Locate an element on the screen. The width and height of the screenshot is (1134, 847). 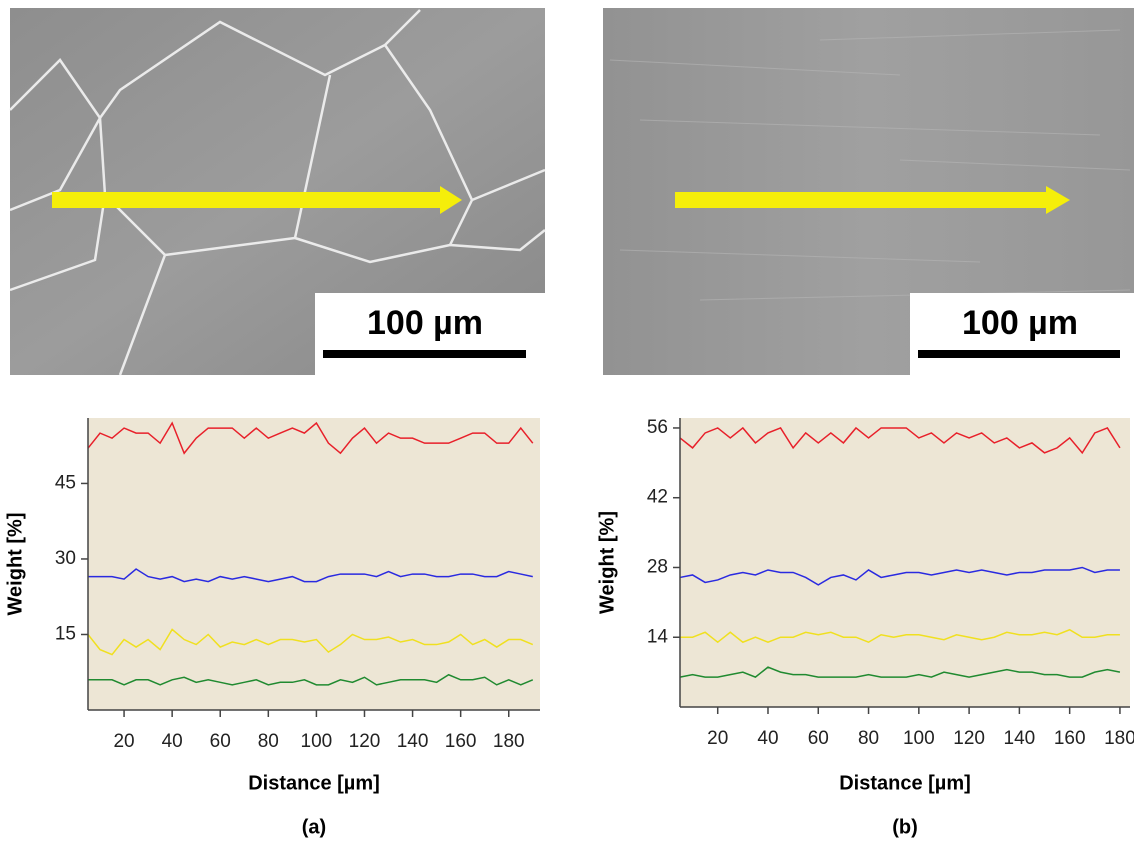
panel-label: (a) is located at coordinates (314, 827).